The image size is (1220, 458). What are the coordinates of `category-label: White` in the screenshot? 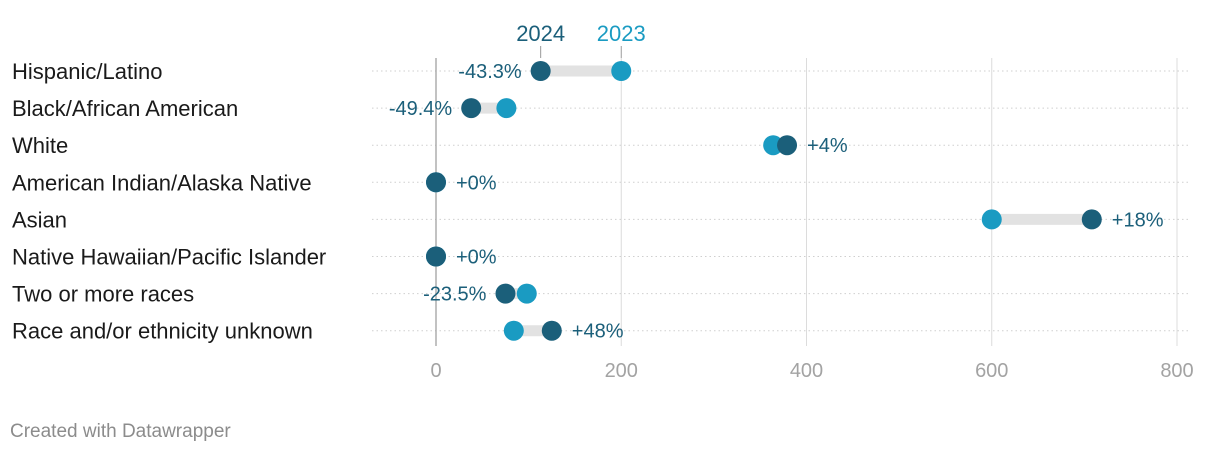 It's located at (40, 145).